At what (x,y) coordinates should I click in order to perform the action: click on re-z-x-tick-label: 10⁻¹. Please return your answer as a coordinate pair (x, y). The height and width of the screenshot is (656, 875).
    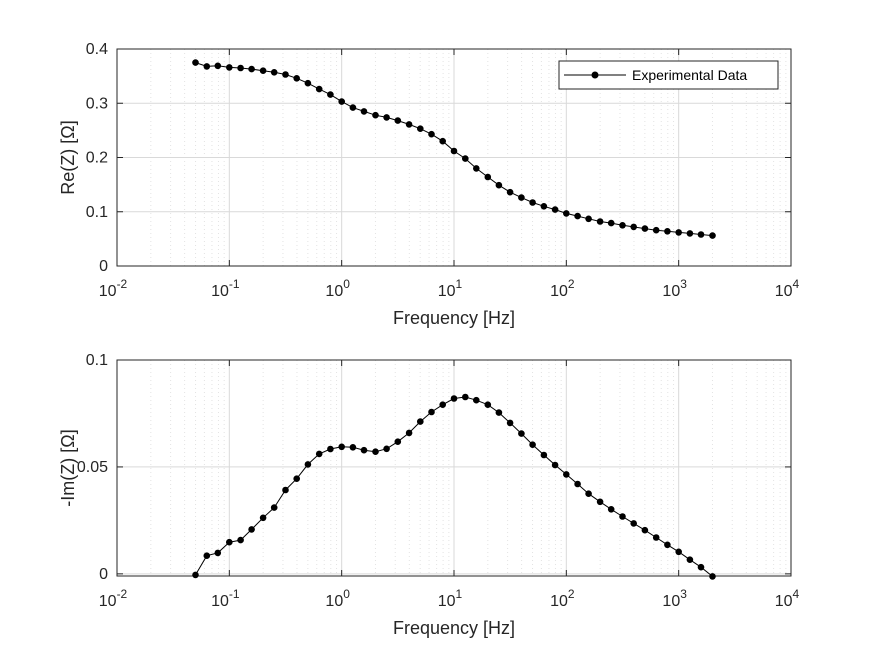
    Looking at the image, I should click on (225, 288).